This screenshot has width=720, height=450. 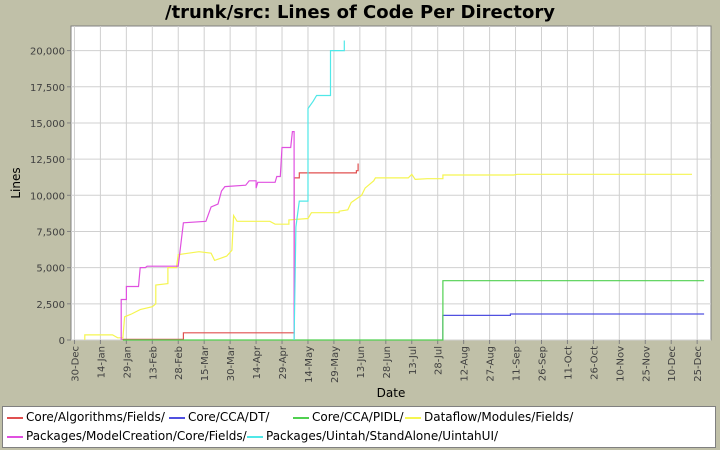 What do you see at coordinates (413, 360) in the screenshot?
I see `x-tick-label: 13-Jul` at bounding box center [413, 360].